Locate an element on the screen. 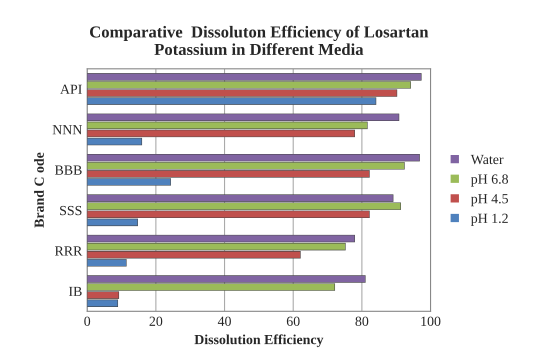 The width and height of the screenshot is (545, 362). y-tick-label: NNN is located at coordinates (67, 129).